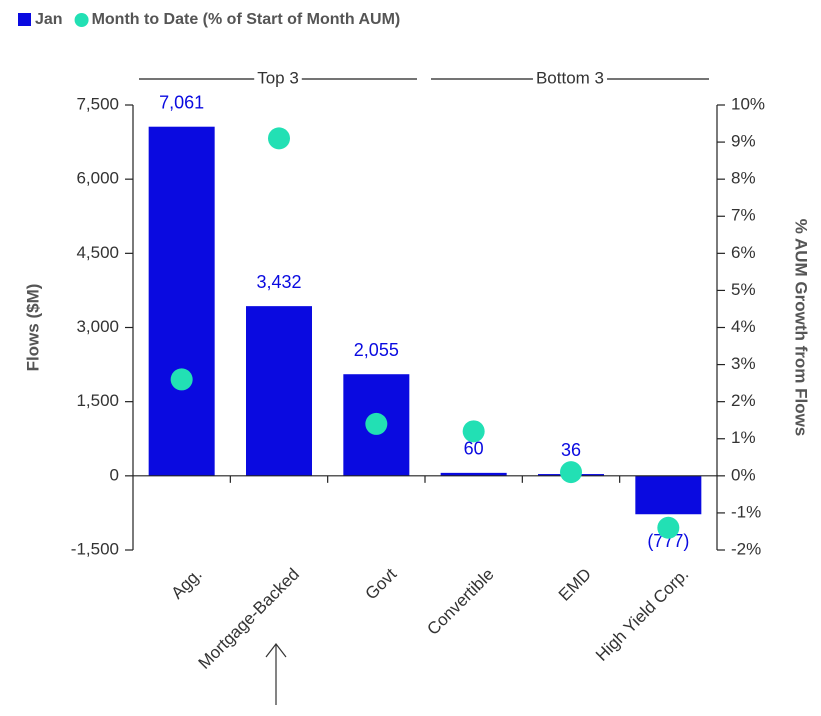 The image size is (821, 716). What do you see at coordinates (743, 178) in the screenshot?
I see `y2-tick-label: 8%` at bounding box center [743, 178].